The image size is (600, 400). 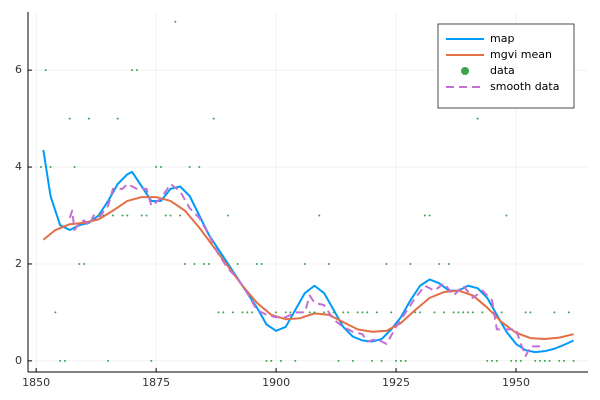 I want to click on y-tick-label: 2, so click(x=18, y=263).